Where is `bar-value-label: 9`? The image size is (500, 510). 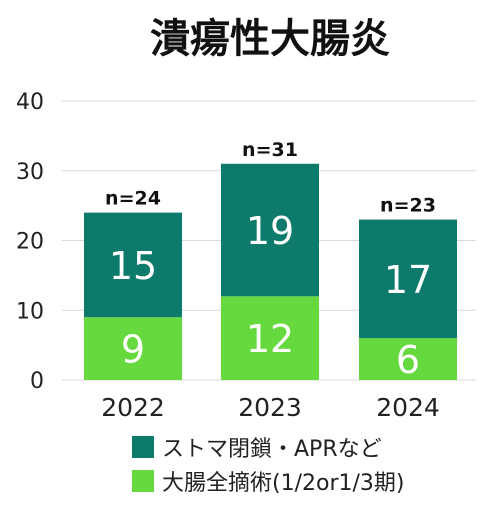 bar-value-label: 9 is located at coordinates (133, 350).